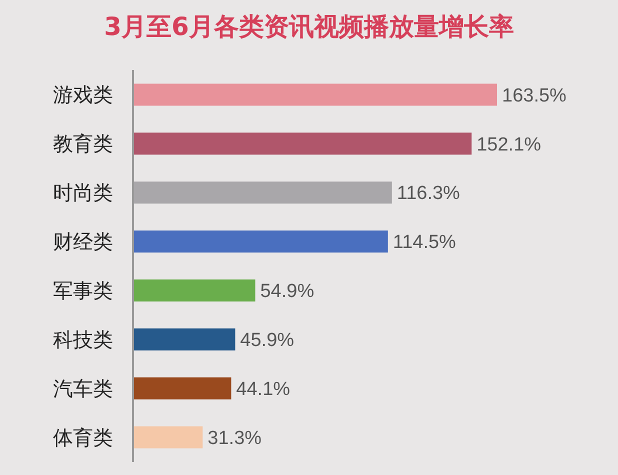 Image resolution: width=618 pixels, height=475 pixels. What do you see at coordinates (83, 437) in the screenshot?
I see `y-tick-label: 体育类` at bounding box center [83, 437].